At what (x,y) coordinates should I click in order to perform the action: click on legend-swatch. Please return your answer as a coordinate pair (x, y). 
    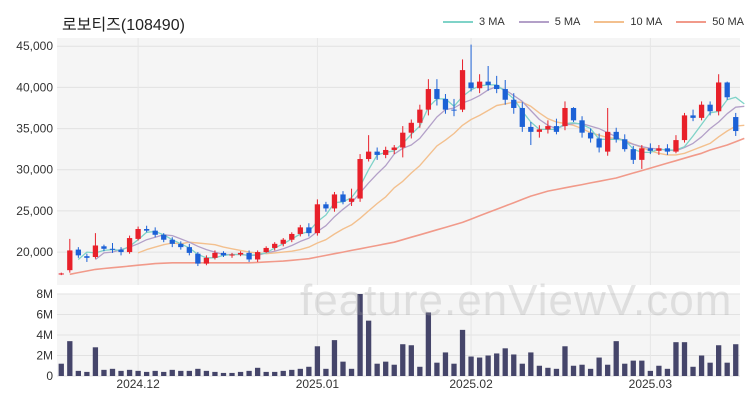
    Looking at the image, I should click on (533, 22).